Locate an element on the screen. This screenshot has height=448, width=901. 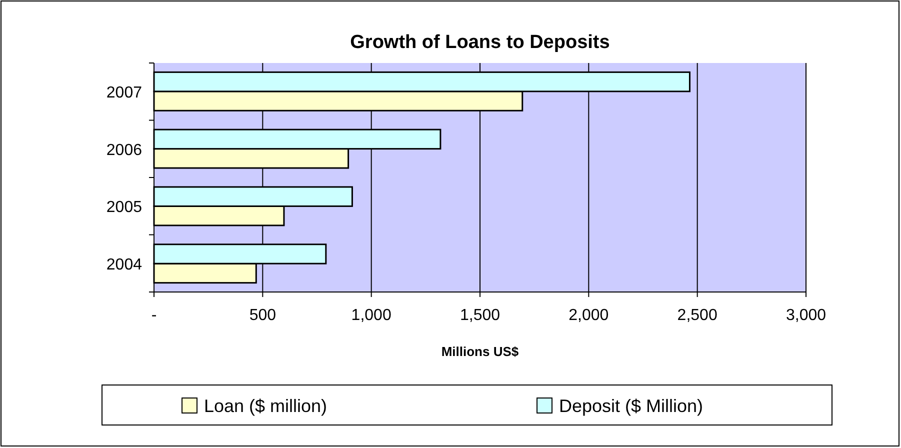
x-tick-label: - is located at coordinates (154, 315).